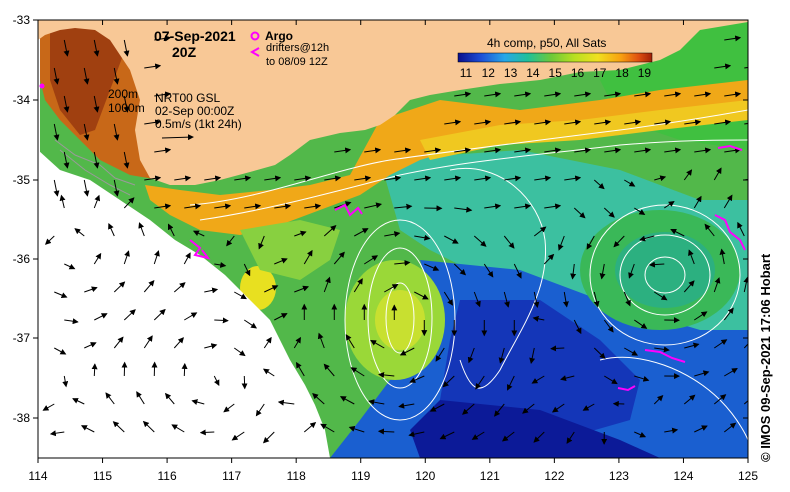 The width and height of the screenshot is (790, 492). I want to click on lon-tick-label: 116, so click(167, 476).